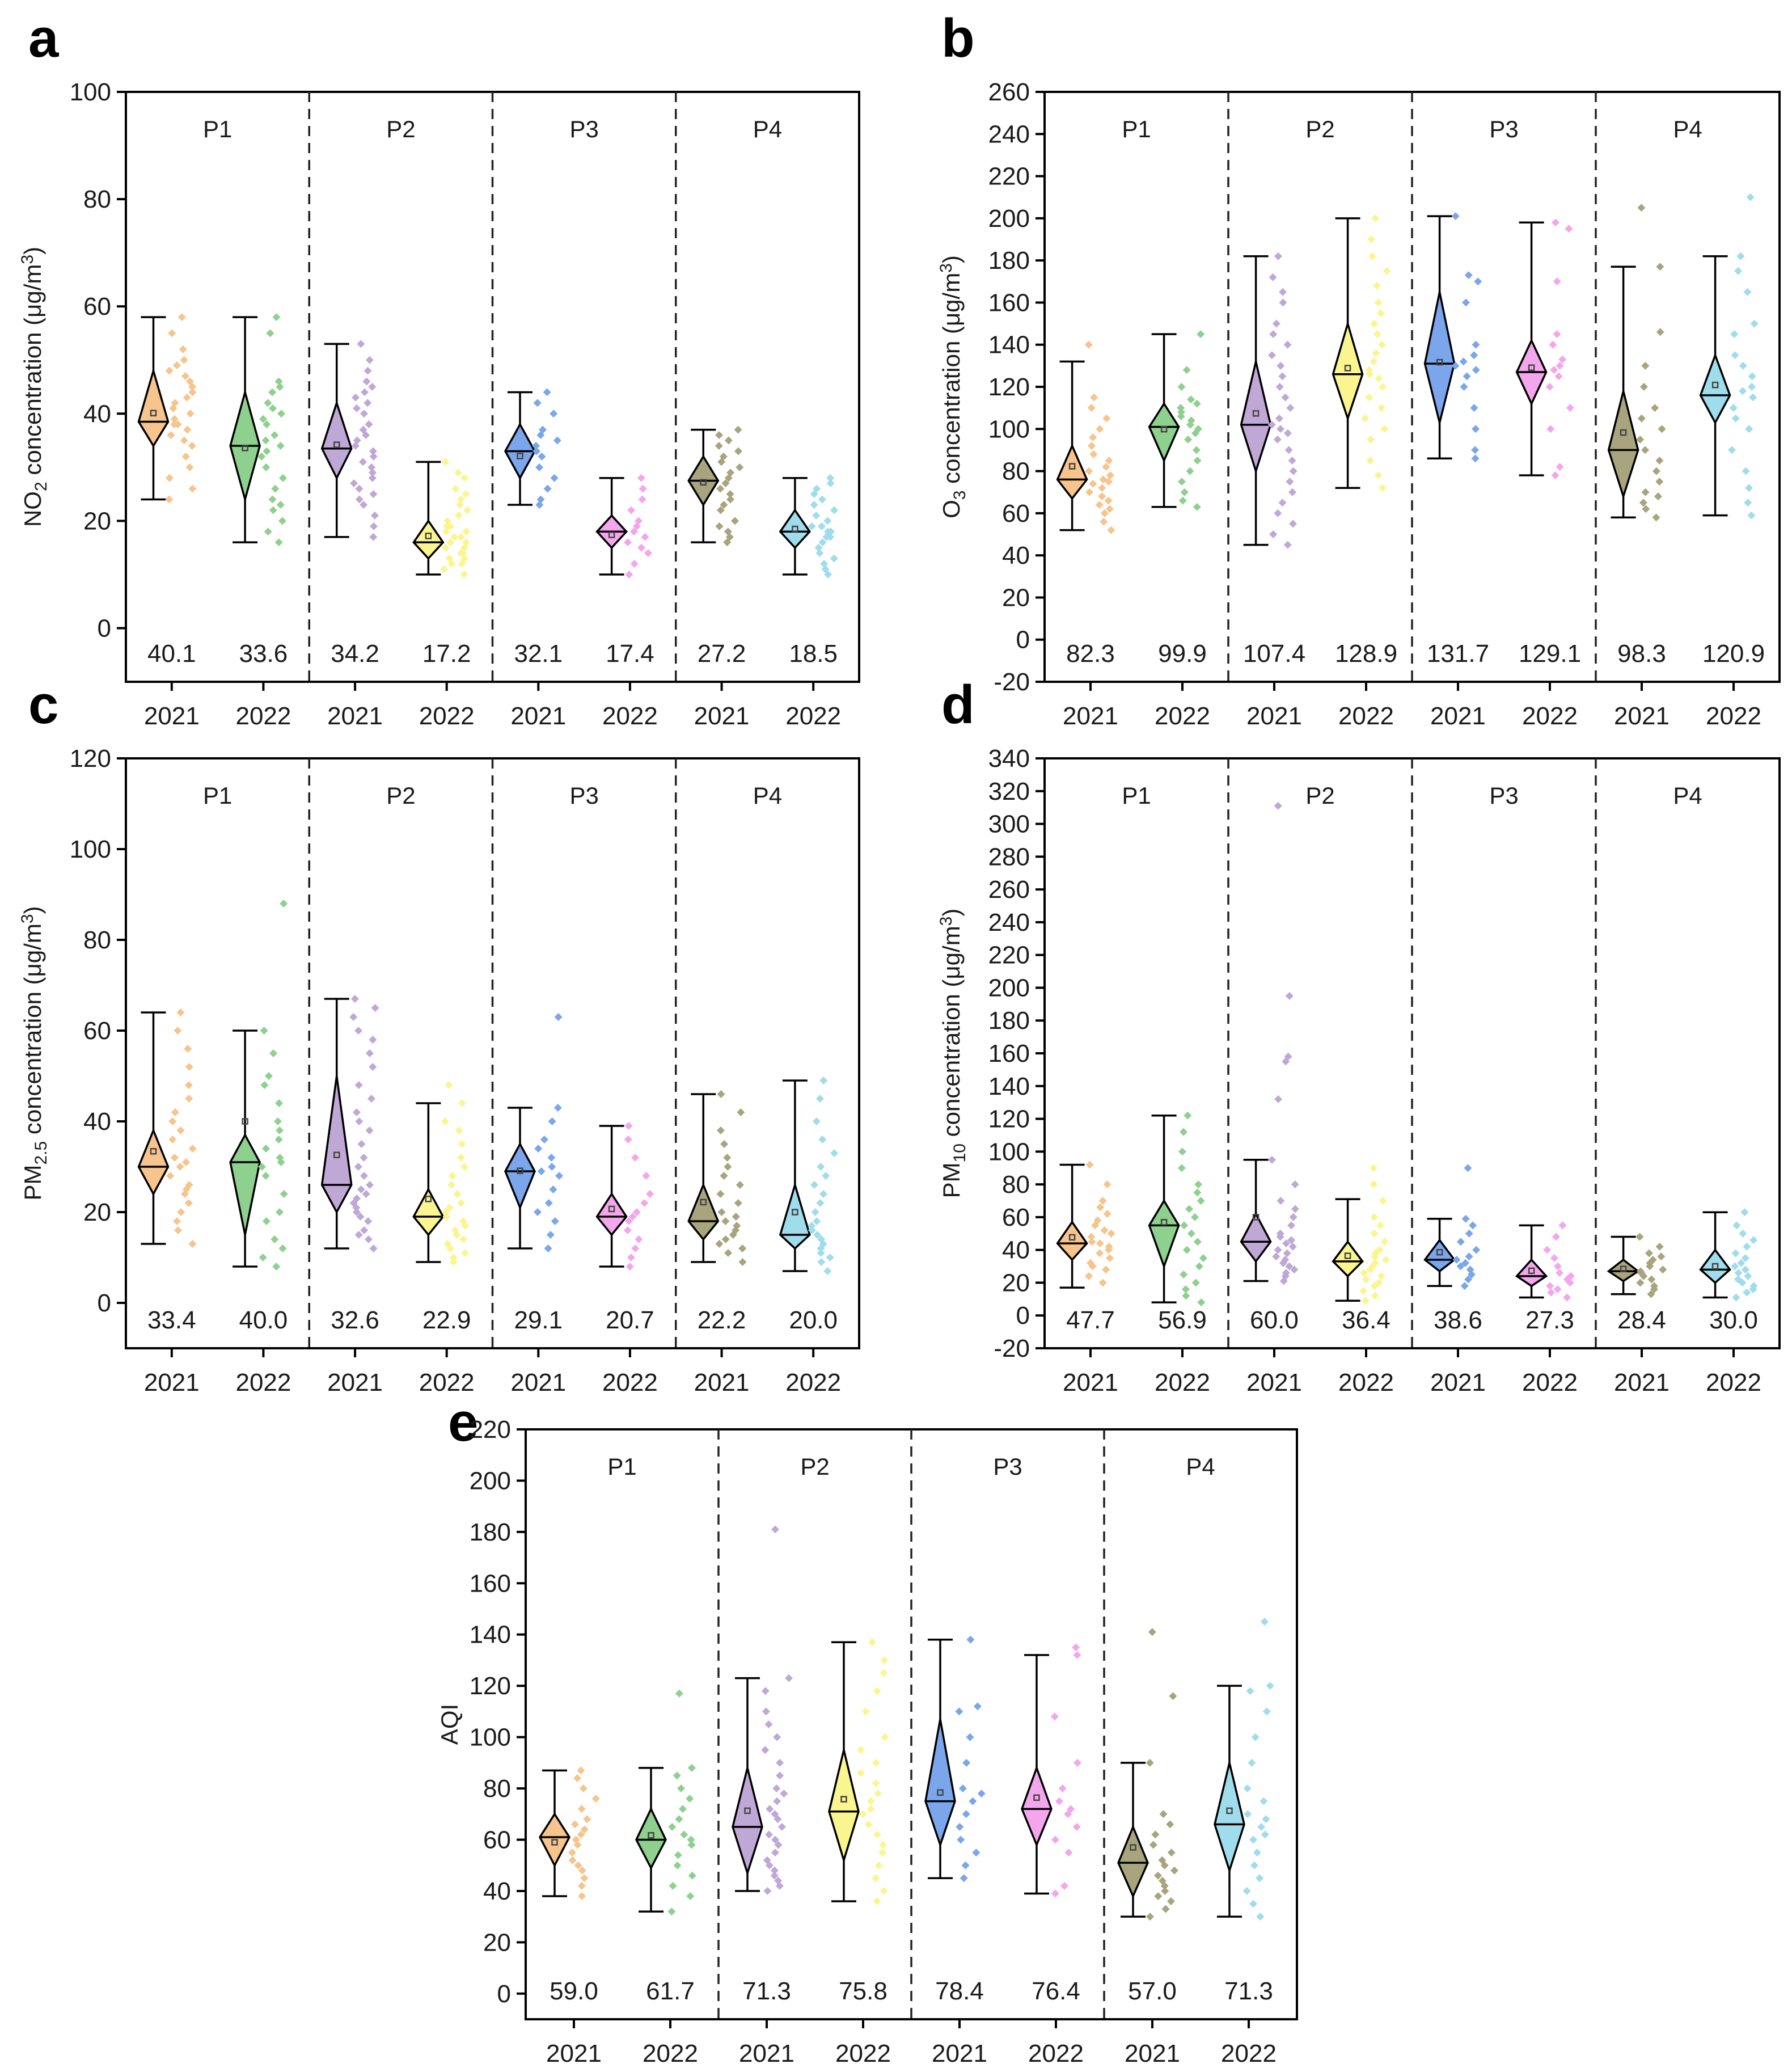  I want to click on y-axis-label-part: PM, so click(952, 1180).